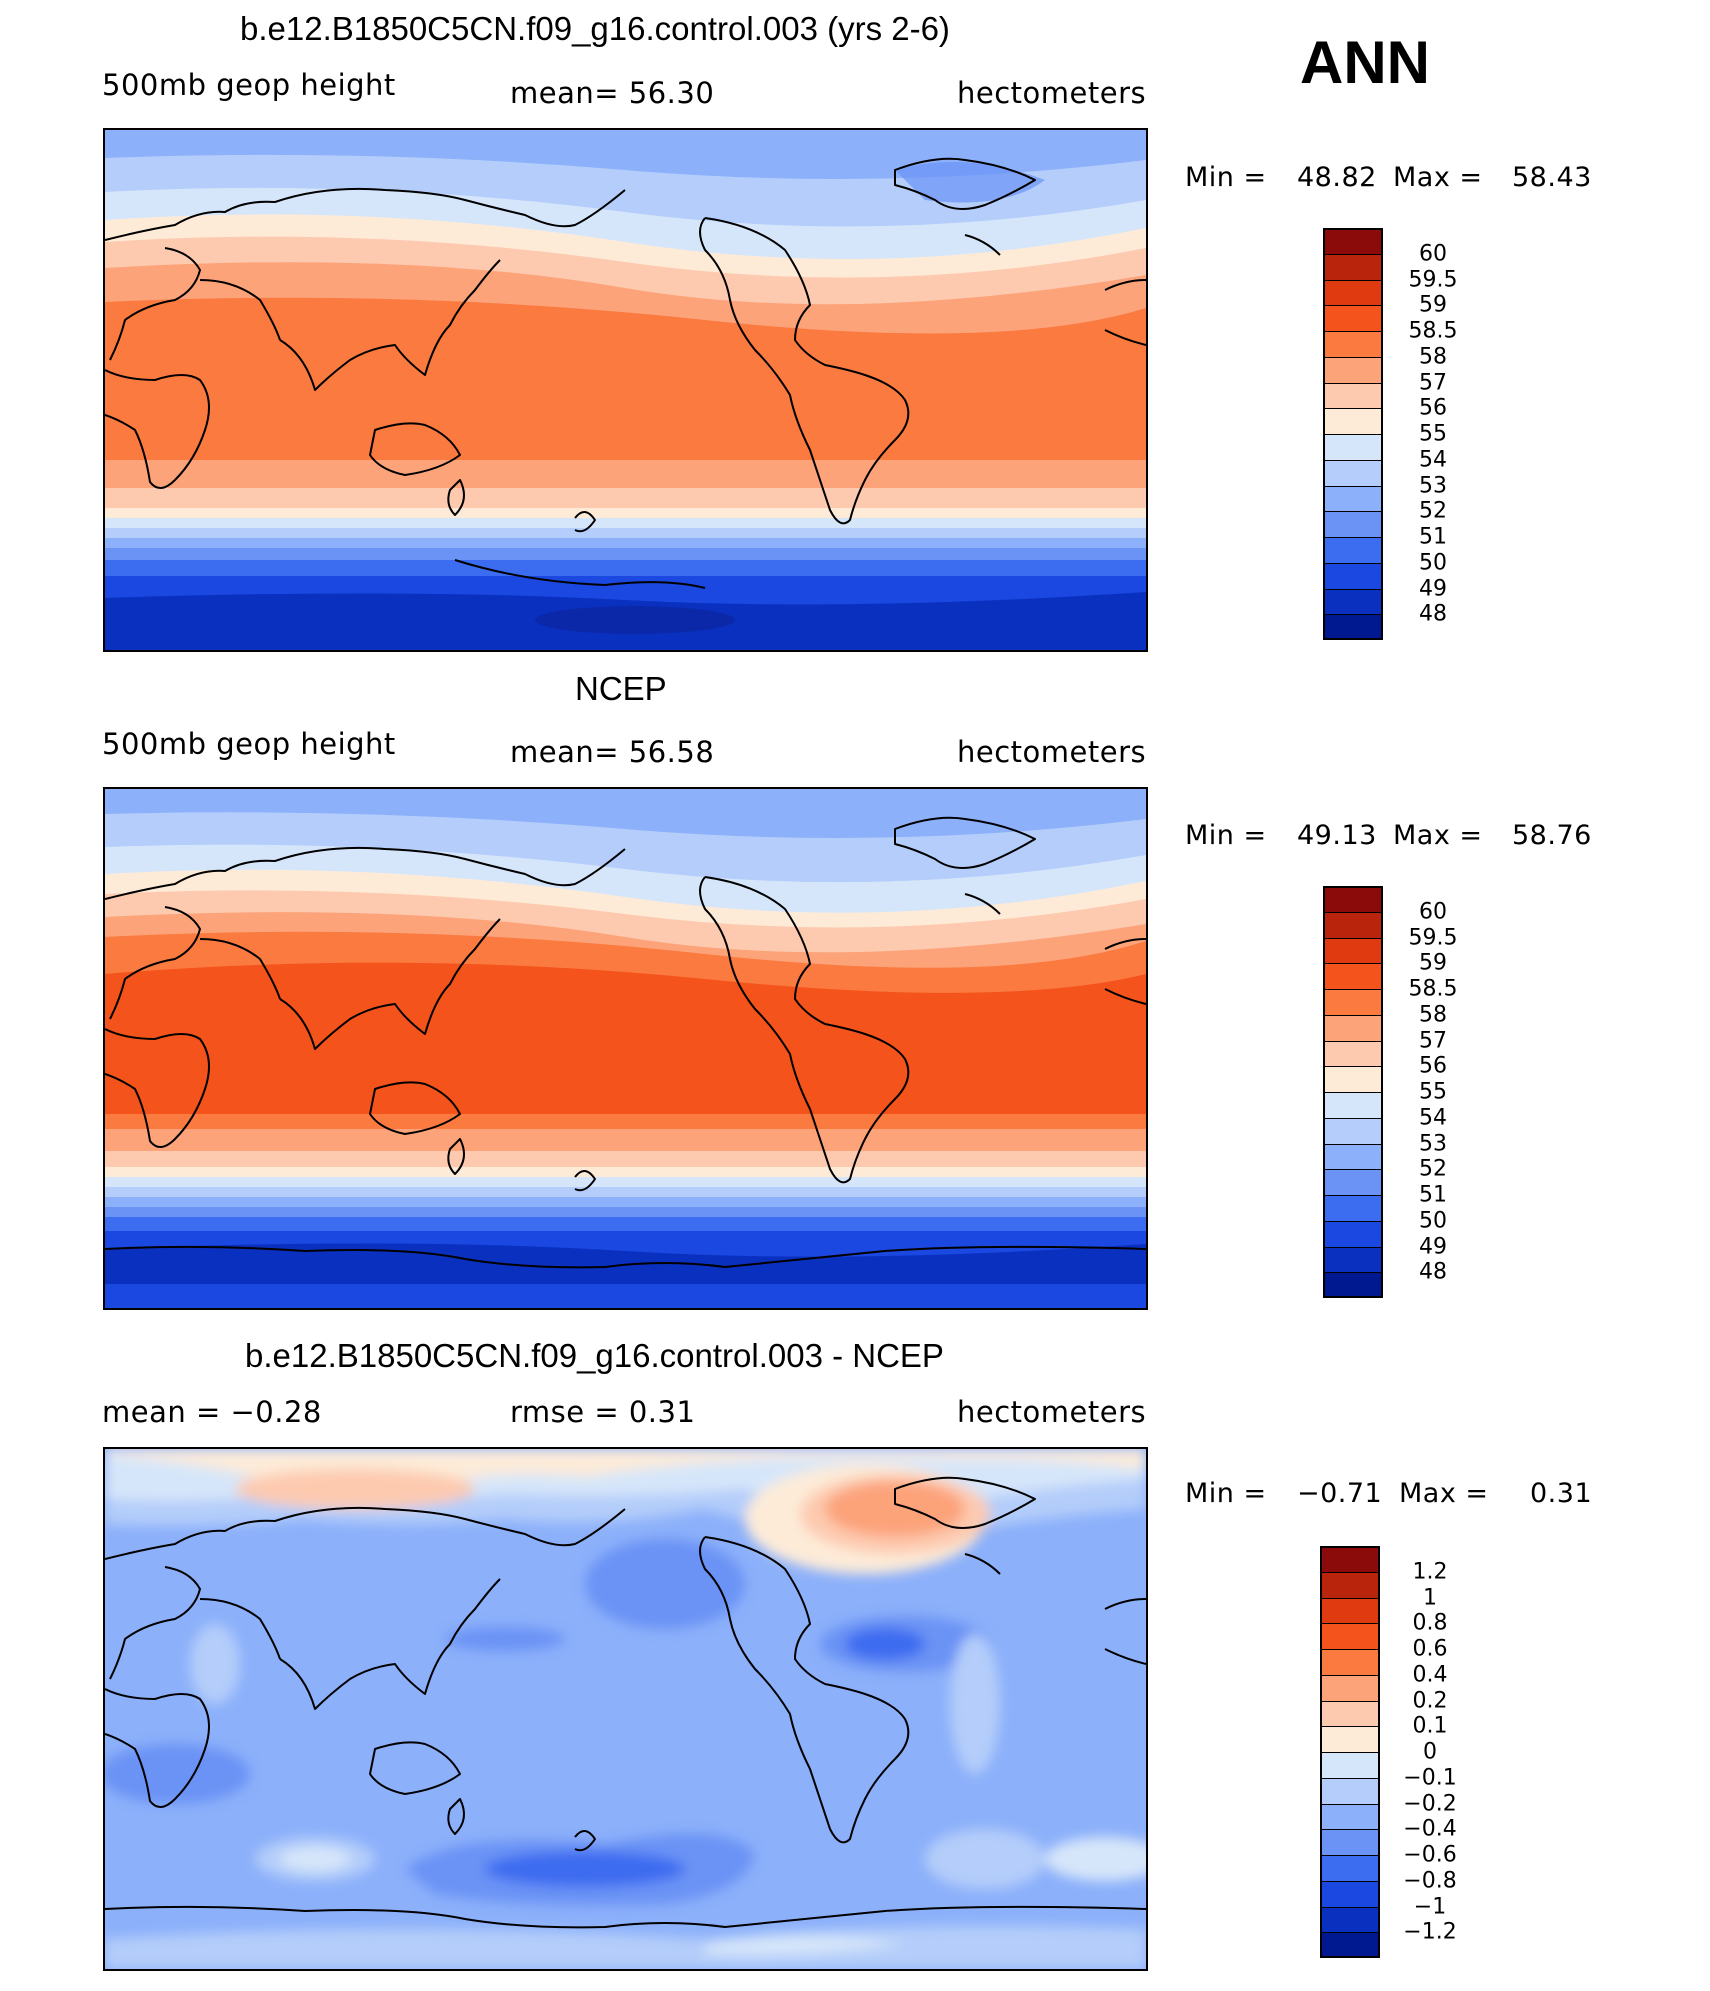 The image size is (1710, 1991). What do you see at coordinates (1430, 1932) in the screenshot?
I see `colorbar-tick-label: −1.2` at bounding box center [1430, 1932].